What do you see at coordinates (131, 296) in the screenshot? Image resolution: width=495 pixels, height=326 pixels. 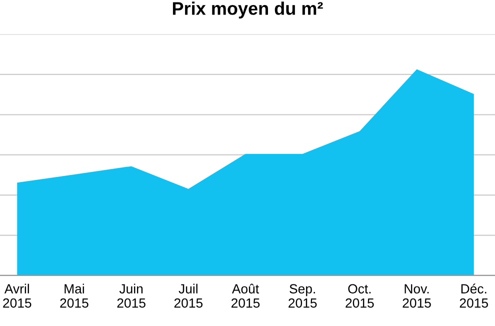 I see `x-tick-label: Juin 2015` at bounding box center [131, 296].